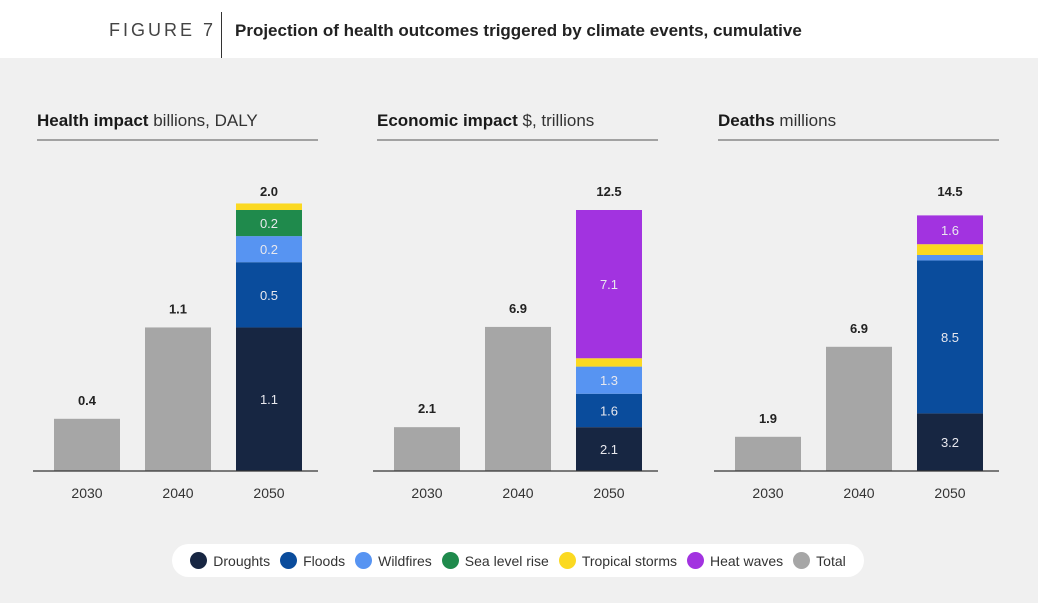 The height and width of the screenshot is (603, 1038). I want to click on chart-title-unit: millions, so click(805, 120).